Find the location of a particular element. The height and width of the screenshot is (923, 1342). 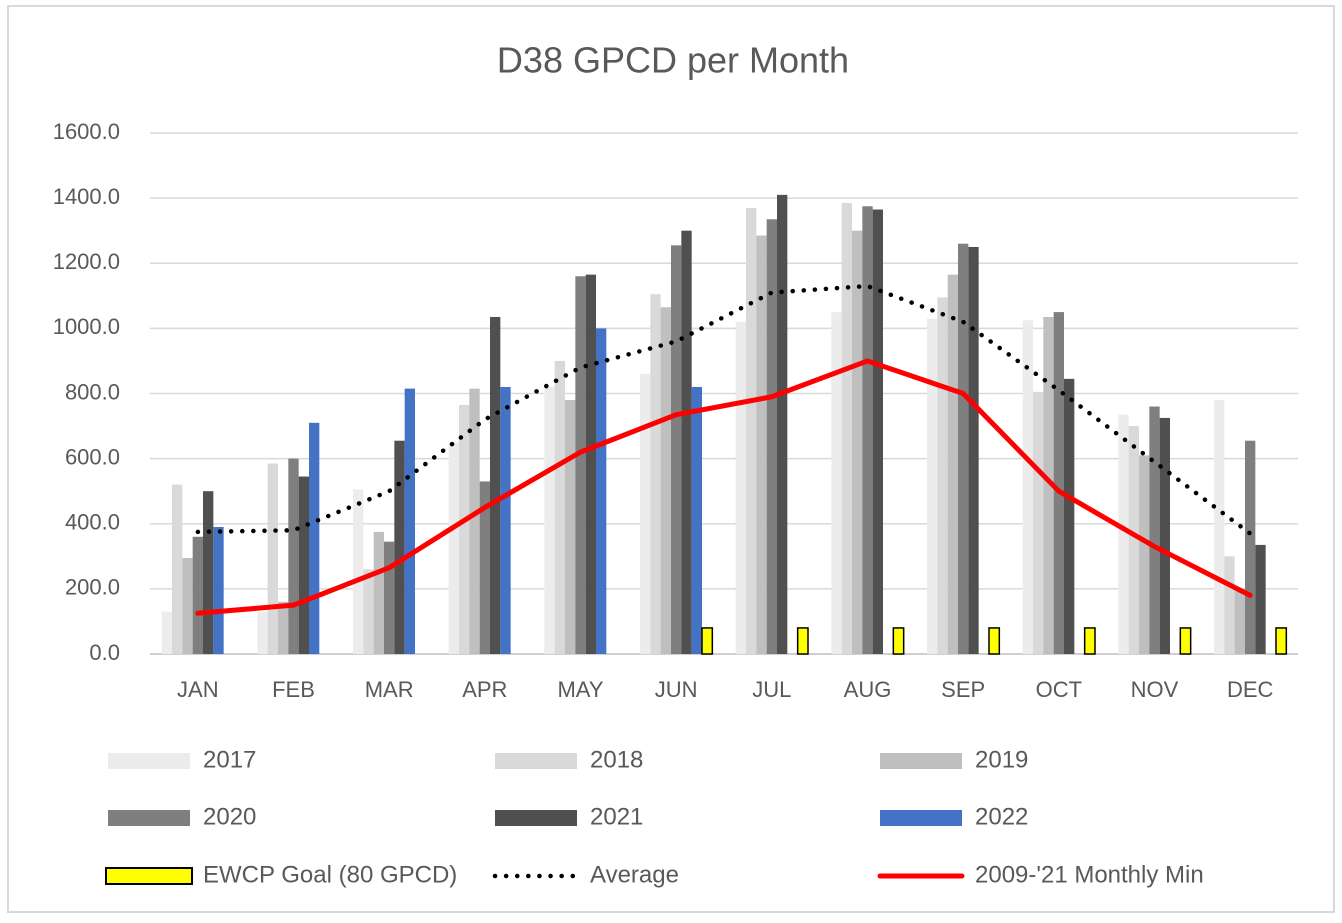

y-tick-label: 800.0 is located at coordinates (92, 391).